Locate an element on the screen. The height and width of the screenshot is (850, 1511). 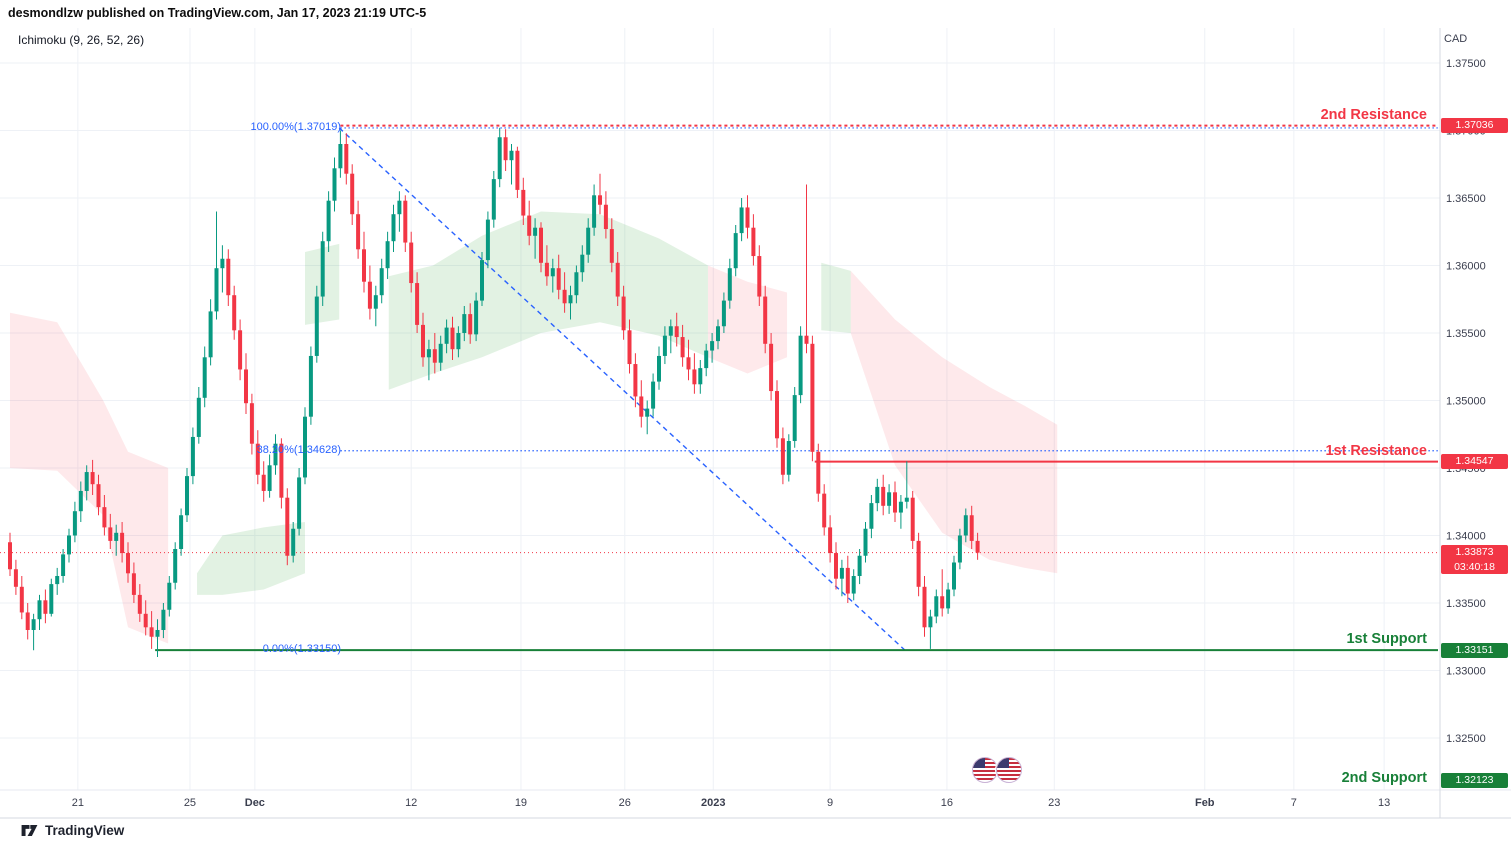
level-label-first-resistance: 1st Resistance is located at coordinates (1376, 450).